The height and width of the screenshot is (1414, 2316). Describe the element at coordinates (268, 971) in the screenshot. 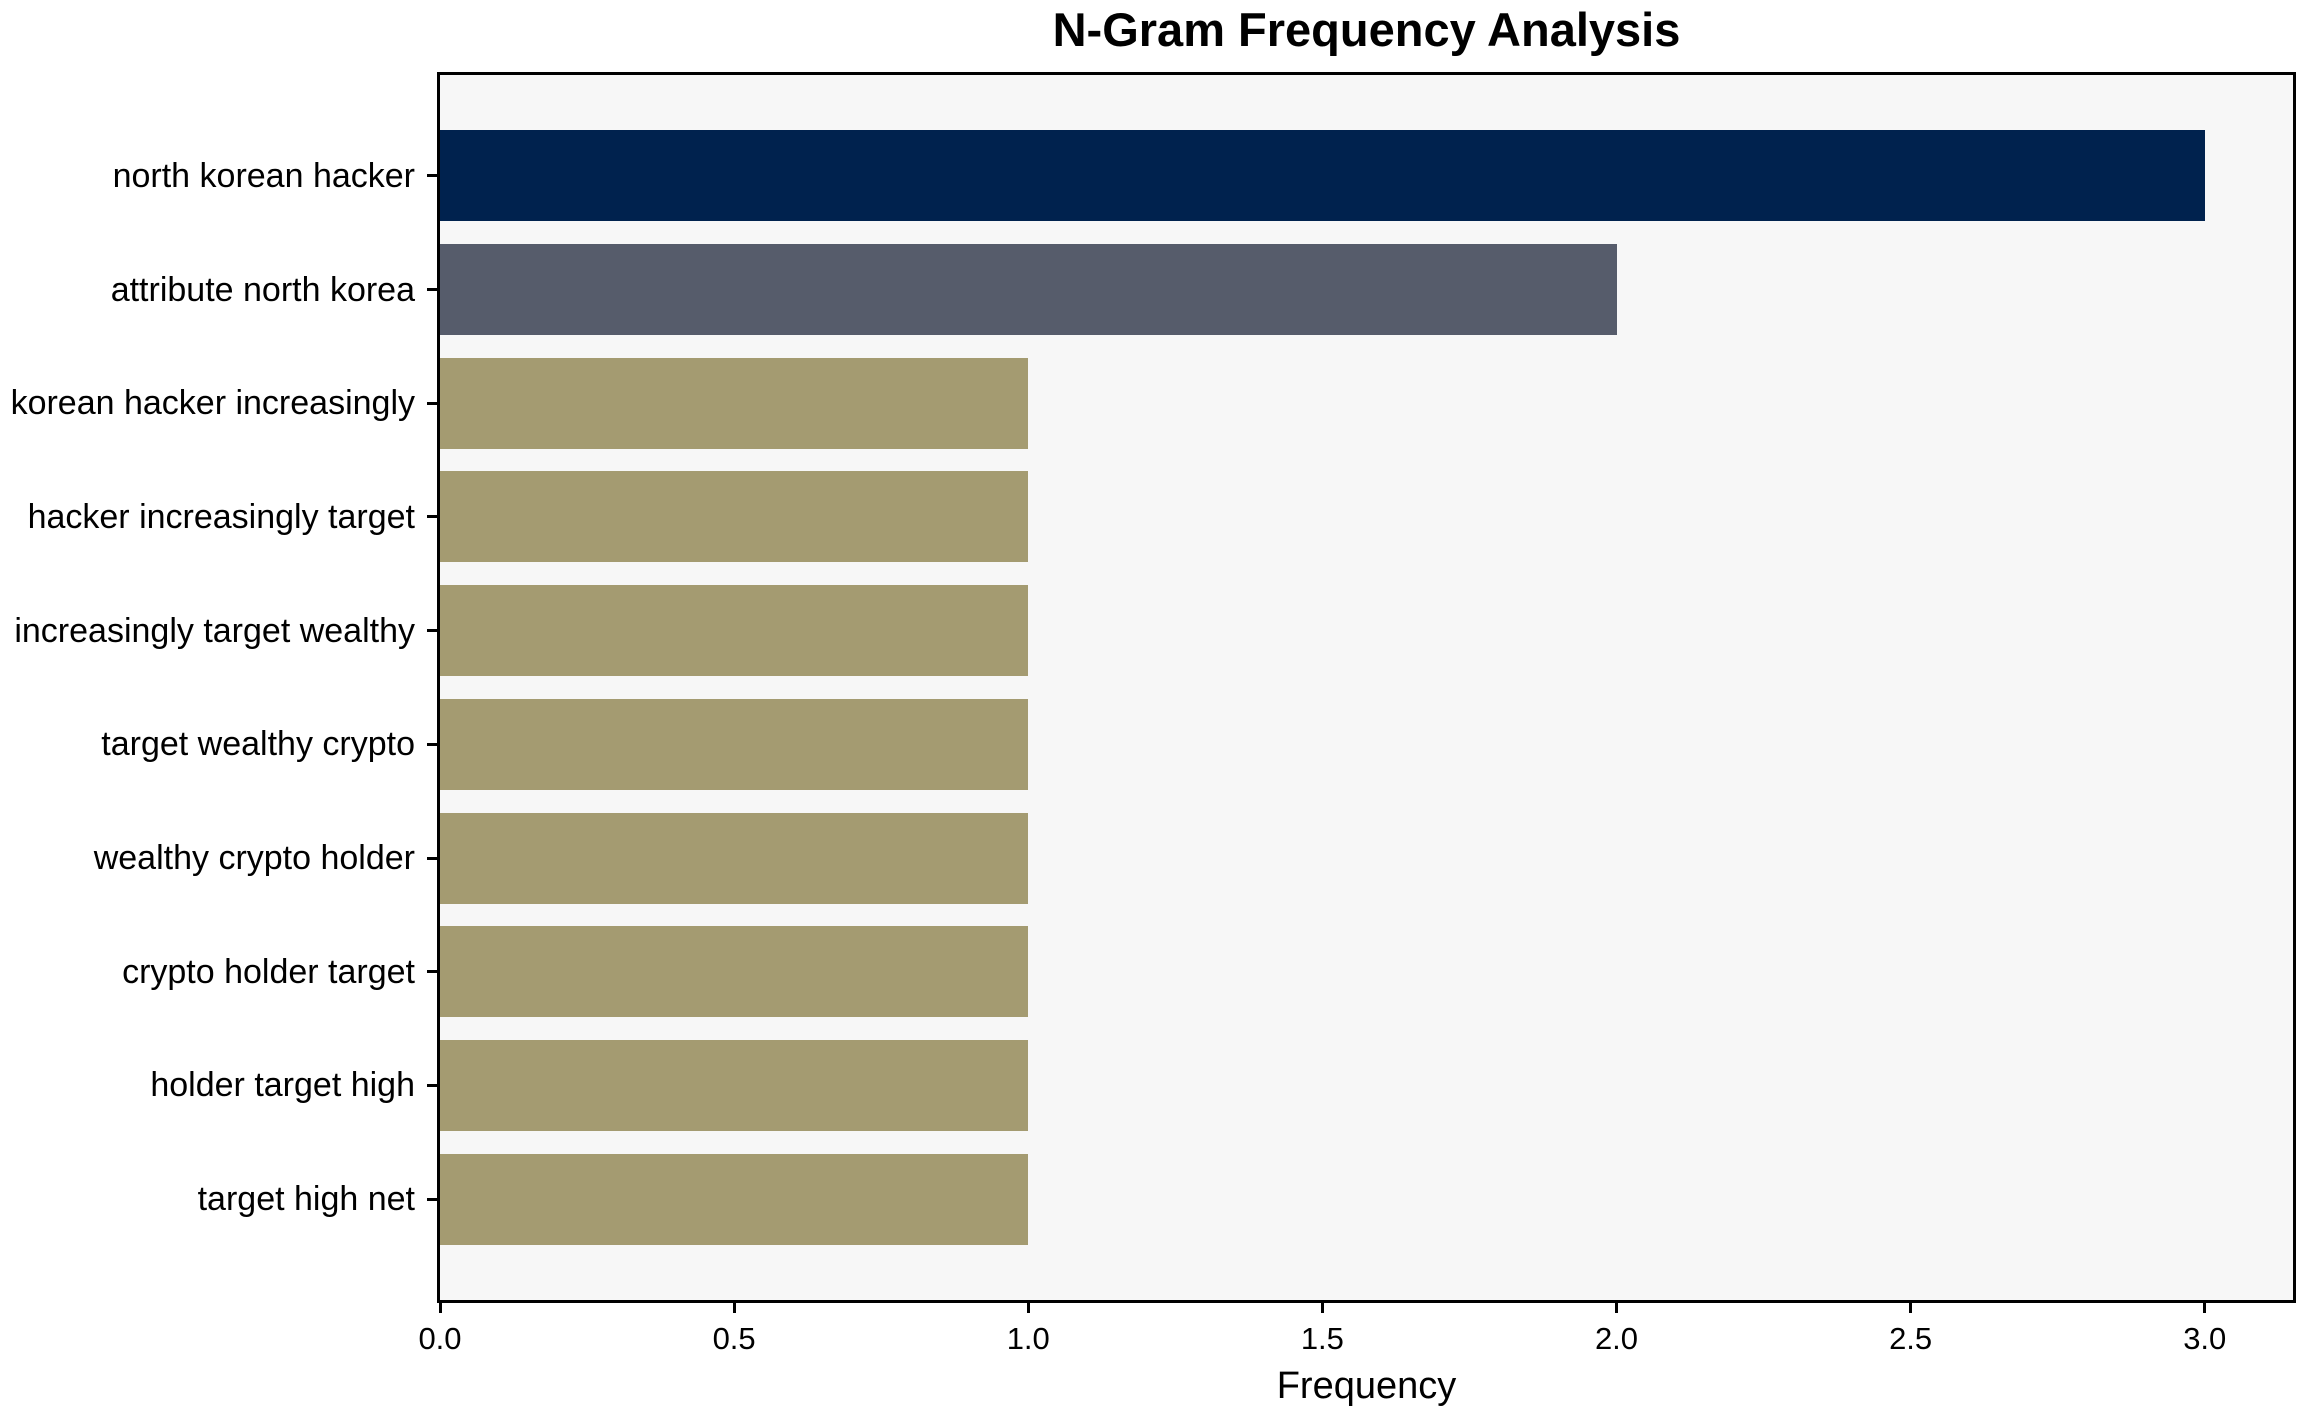

I see `y-tick-label: crypto holder target` at that location.